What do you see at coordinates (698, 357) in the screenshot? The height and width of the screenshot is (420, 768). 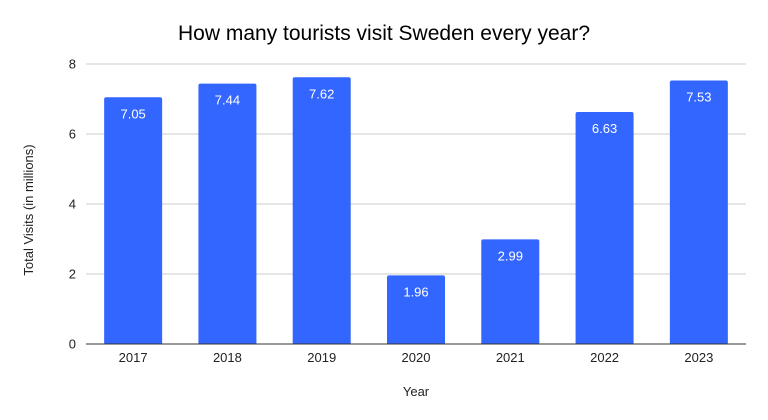 I see `x-tick-label-2023: 2023` at bounding box center [698, 357].